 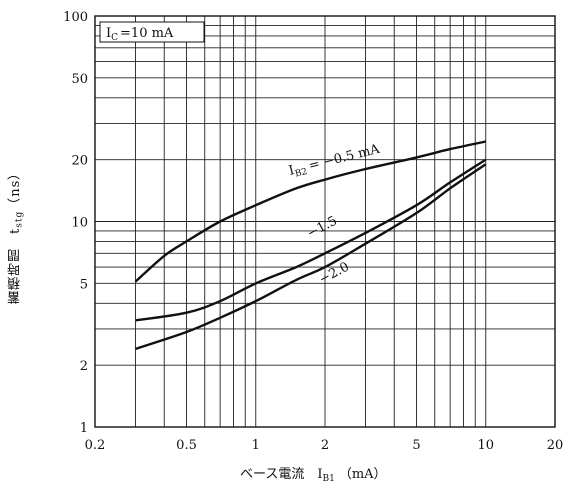 I want to click on y-axis-title: 蓄積時間 tstg（ns）, so click(x=16, y=235).